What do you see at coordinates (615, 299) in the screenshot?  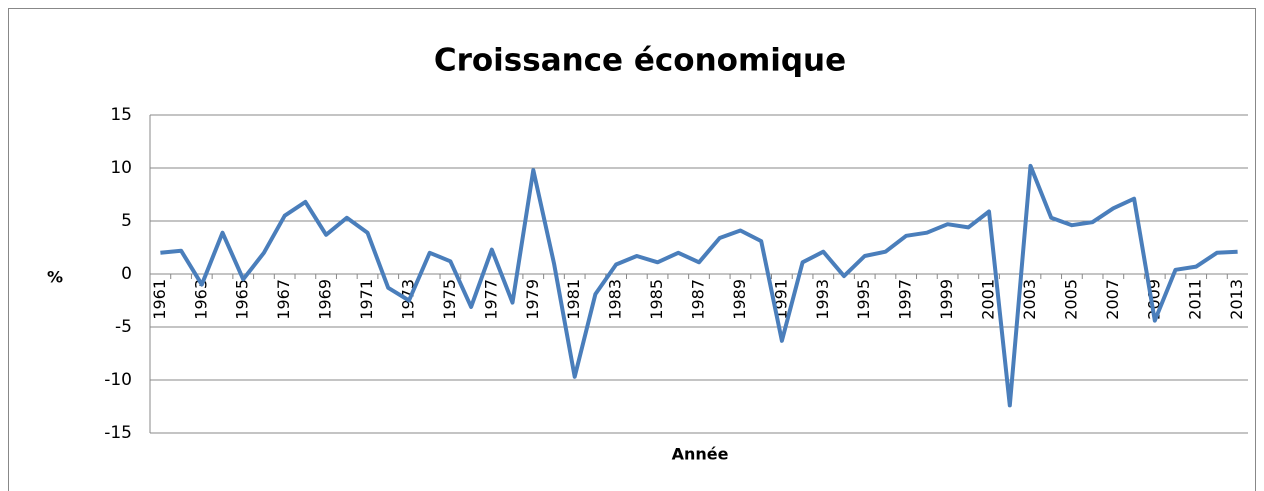 I see `x-tick-label: 1983` at bounding box center [615, 299].